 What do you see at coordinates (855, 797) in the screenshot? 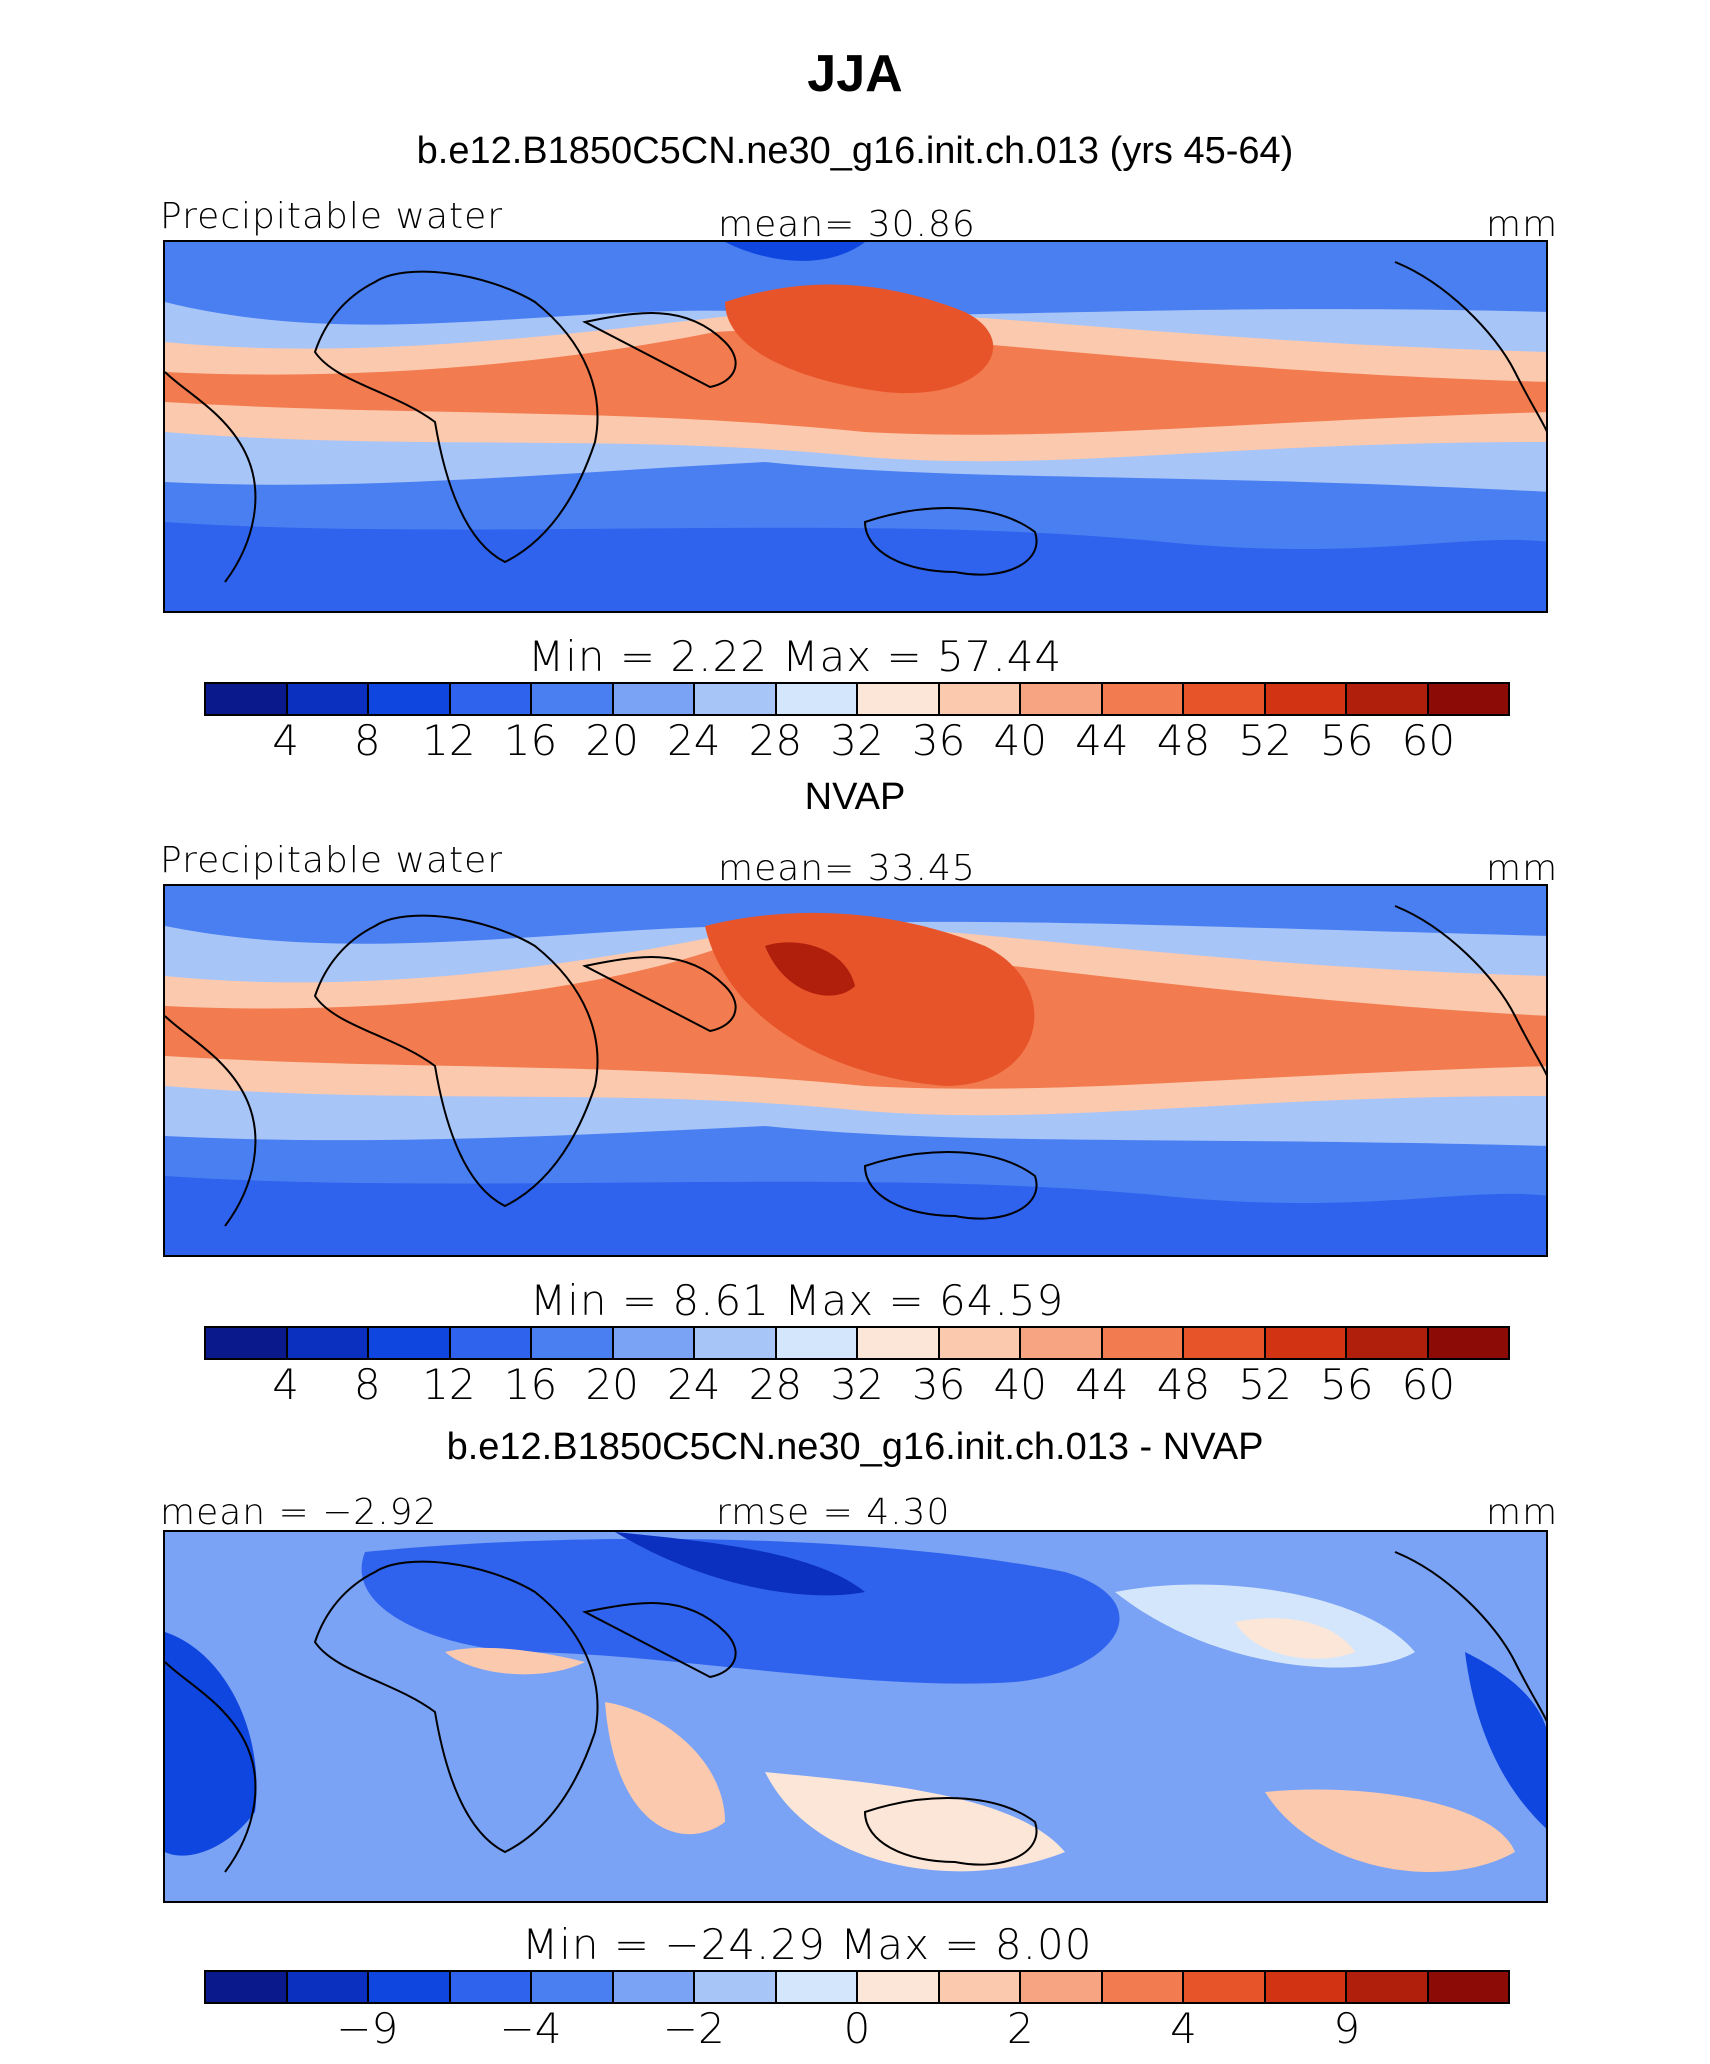
I see `panel-2-heading: NVAP` at bounding box center [855, 797].